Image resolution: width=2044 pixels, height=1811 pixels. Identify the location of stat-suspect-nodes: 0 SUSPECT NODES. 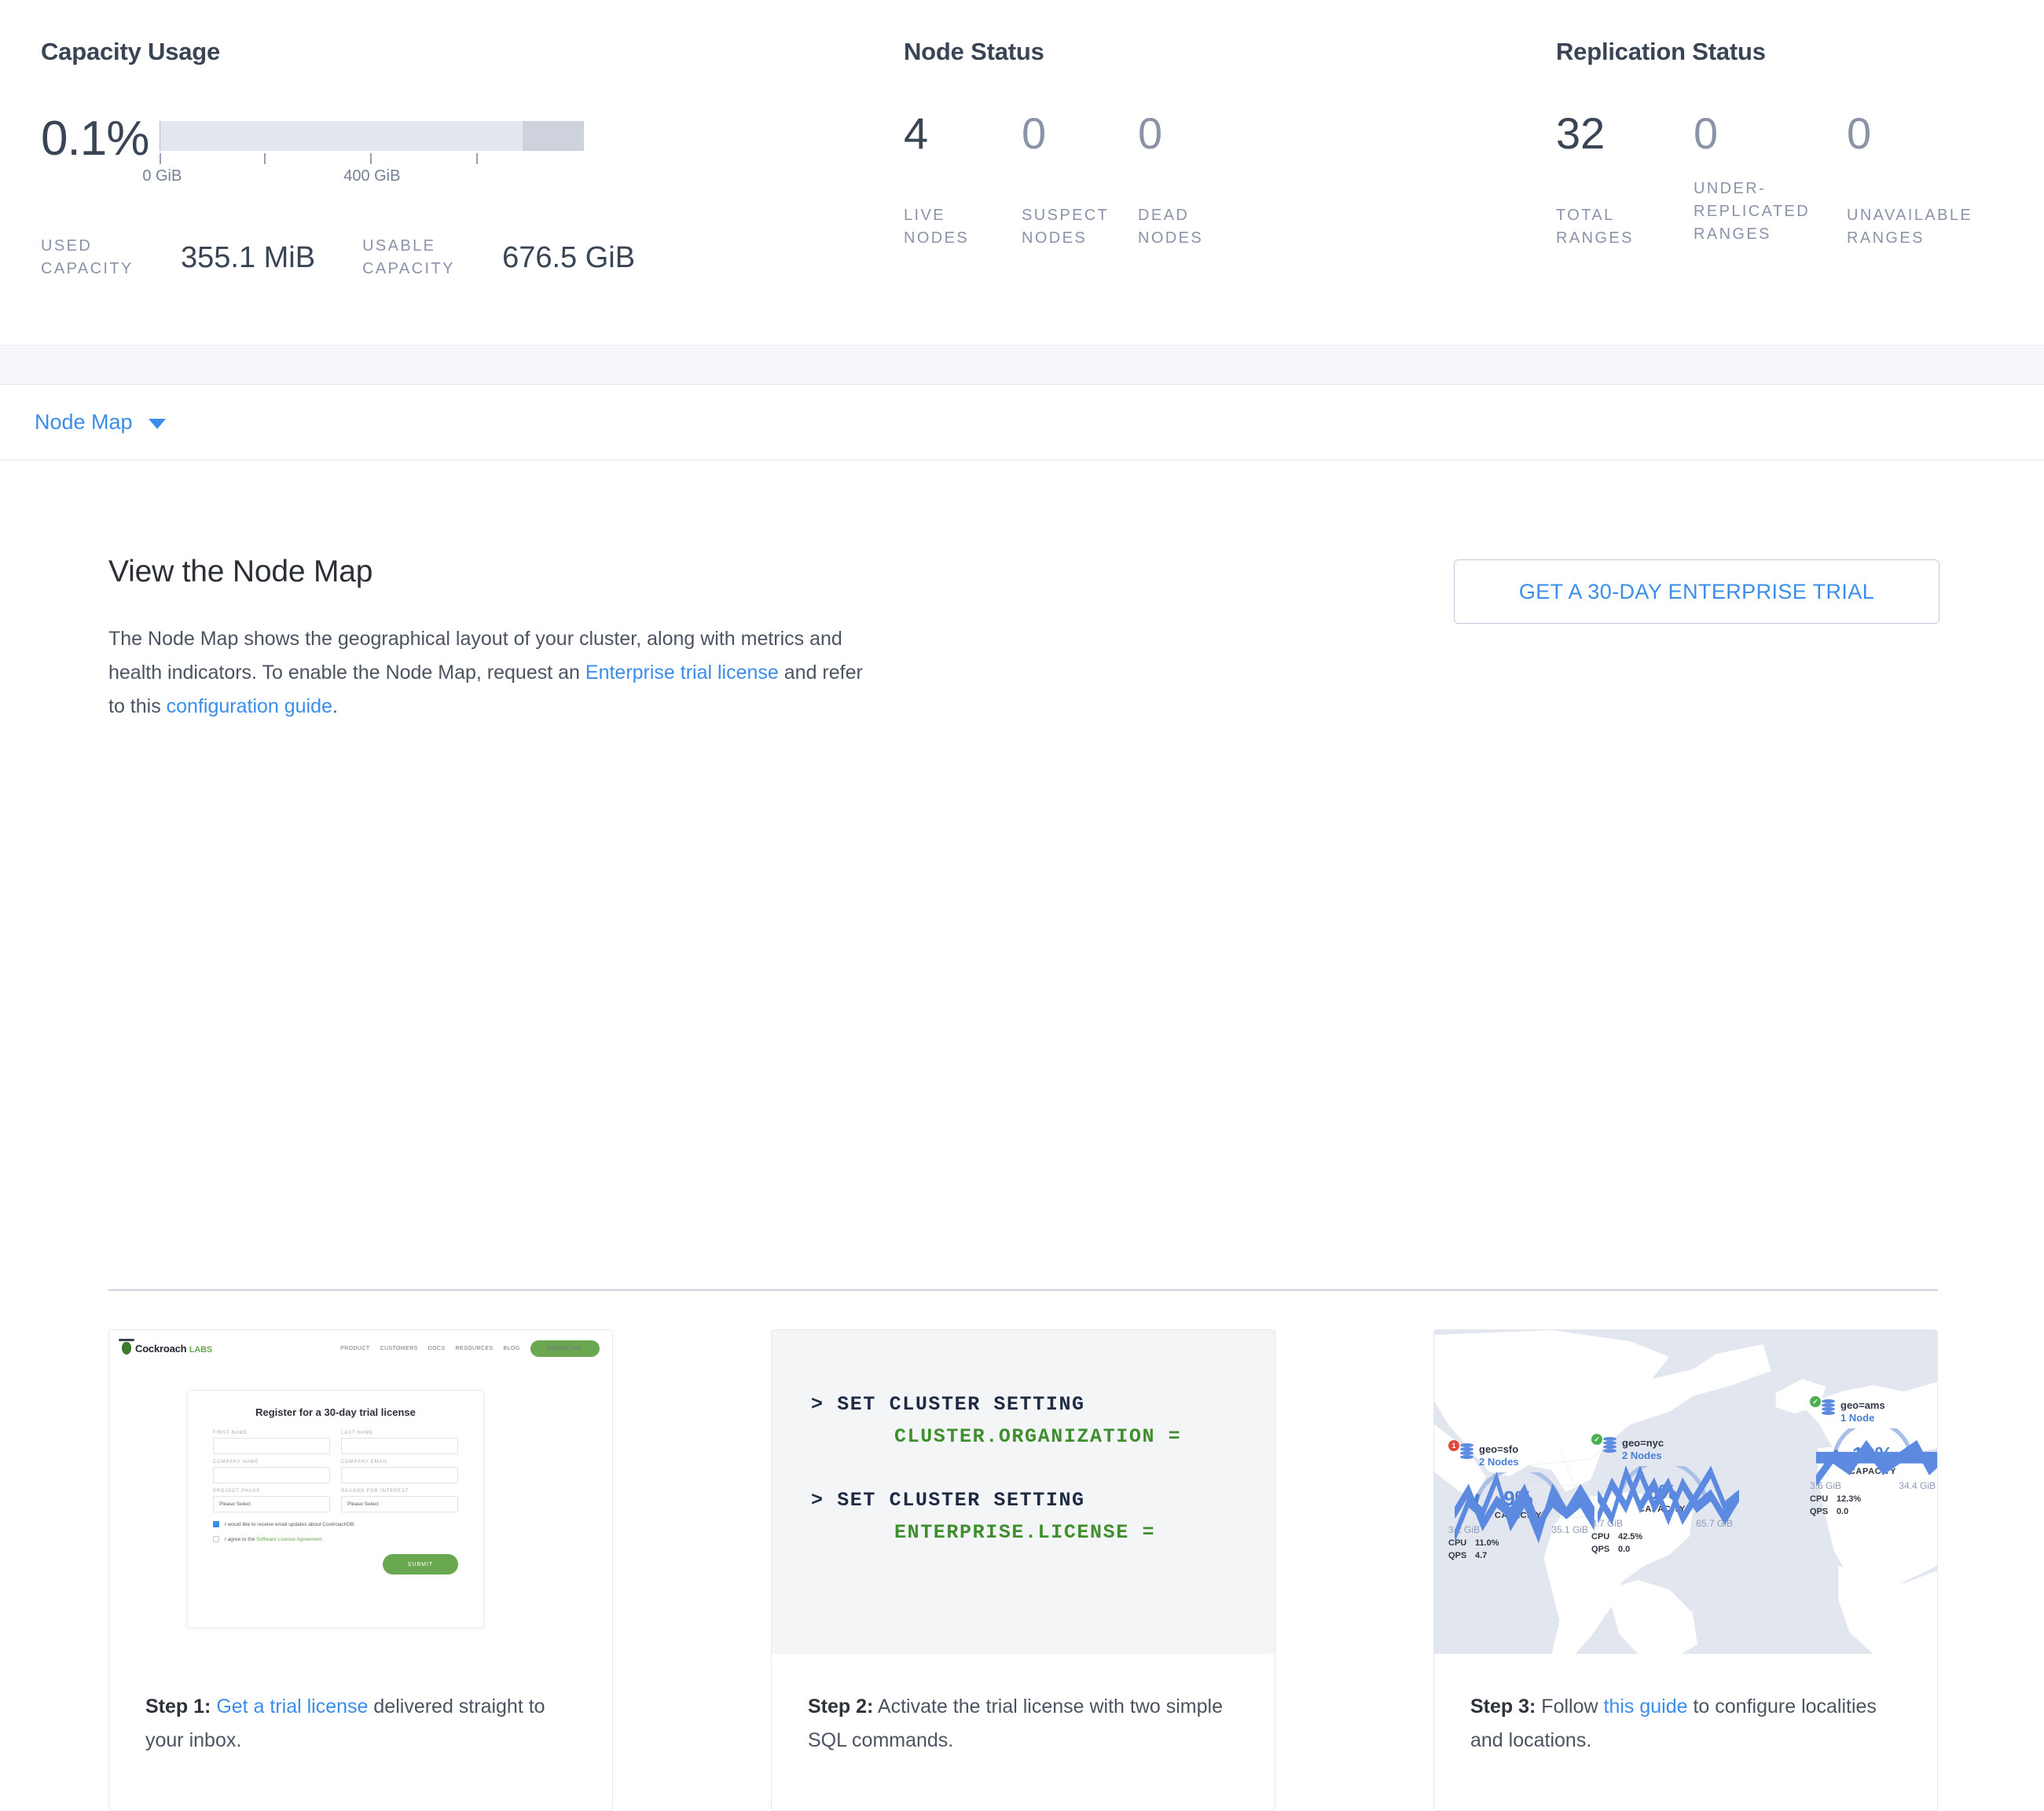
(1080, 177).